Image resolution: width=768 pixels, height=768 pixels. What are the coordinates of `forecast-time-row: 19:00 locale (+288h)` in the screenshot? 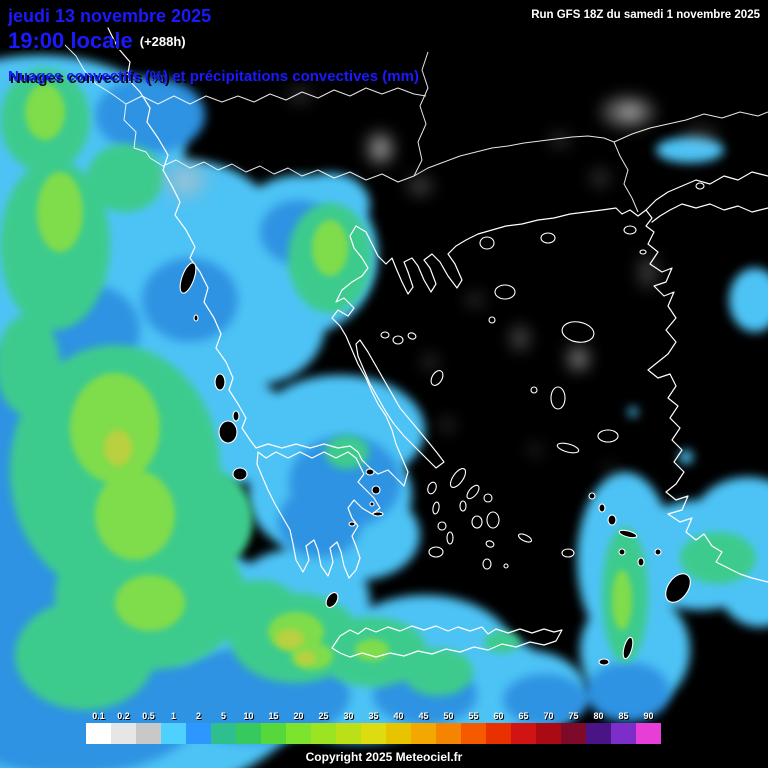 It's located at (97, 41).